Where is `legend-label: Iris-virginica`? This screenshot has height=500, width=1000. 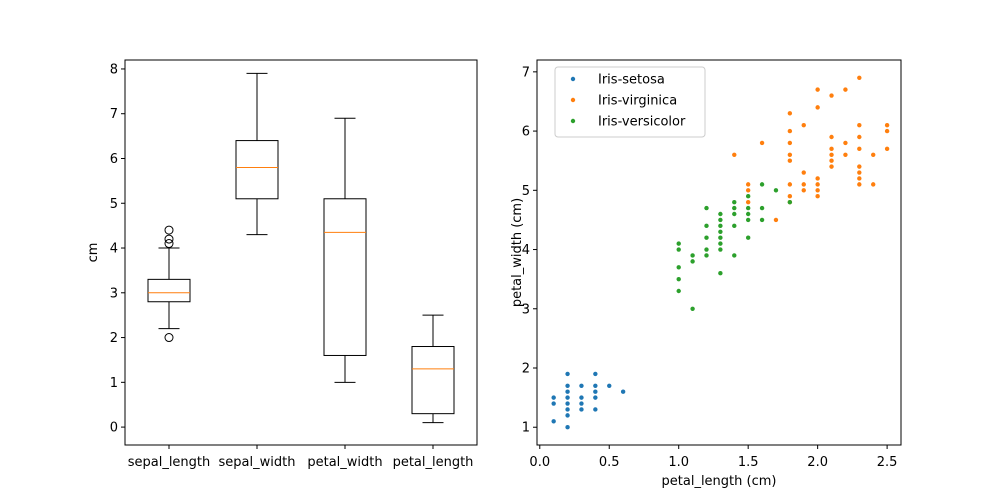 legend-label: Iris-virginica is located at coordinates (637, 101).